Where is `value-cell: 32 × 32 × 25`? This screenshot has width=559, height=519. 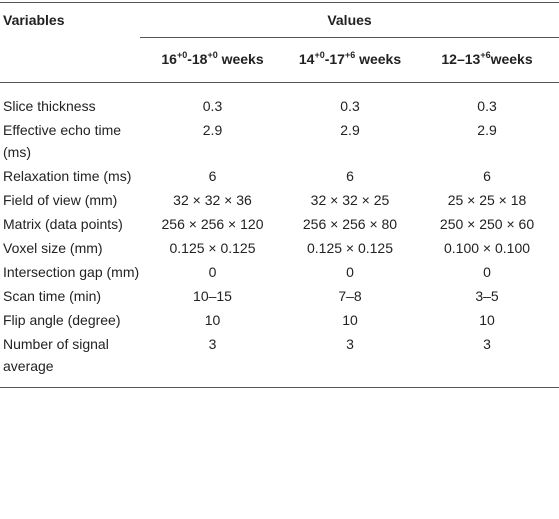
value-cell: 32 × 32 × 25 is located at coordinates (350, 200).